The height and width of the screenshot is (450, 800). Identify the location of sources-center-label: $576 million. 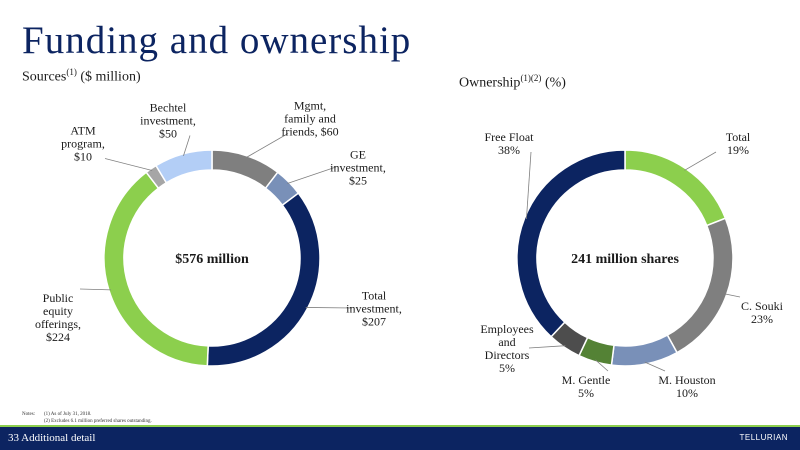
(212, 259).